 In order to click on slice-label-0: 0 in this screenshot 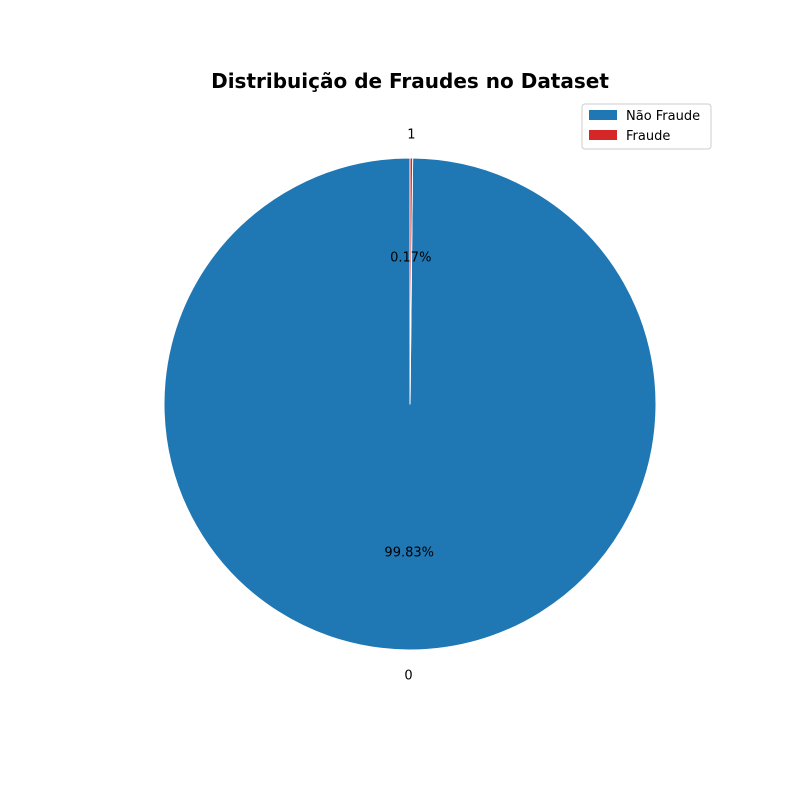, I will do `click(408, 676)`.